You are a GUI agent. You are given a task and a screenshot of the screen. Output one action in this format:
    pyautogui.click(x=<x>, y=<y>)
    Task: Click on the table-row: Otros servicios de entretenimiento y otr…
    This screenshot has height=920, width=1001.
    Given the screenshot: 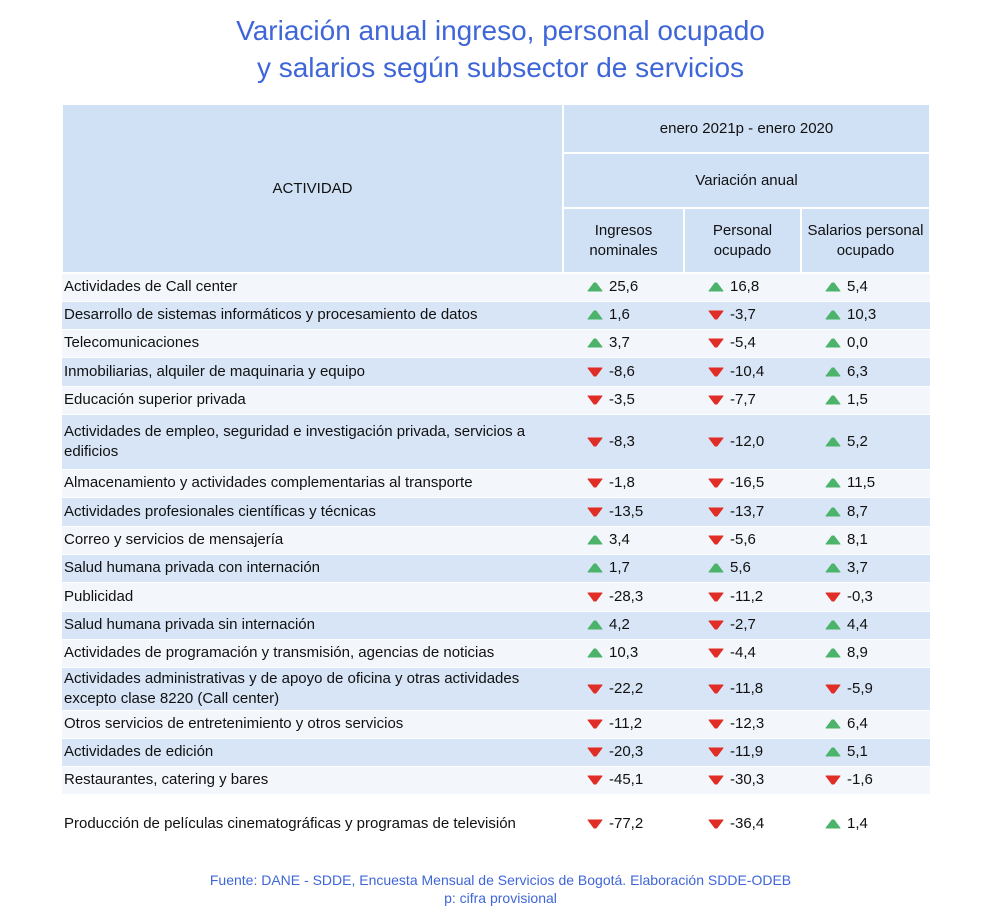 What is the action you would take?
    pyautogui.click(x=496, y=724)
    